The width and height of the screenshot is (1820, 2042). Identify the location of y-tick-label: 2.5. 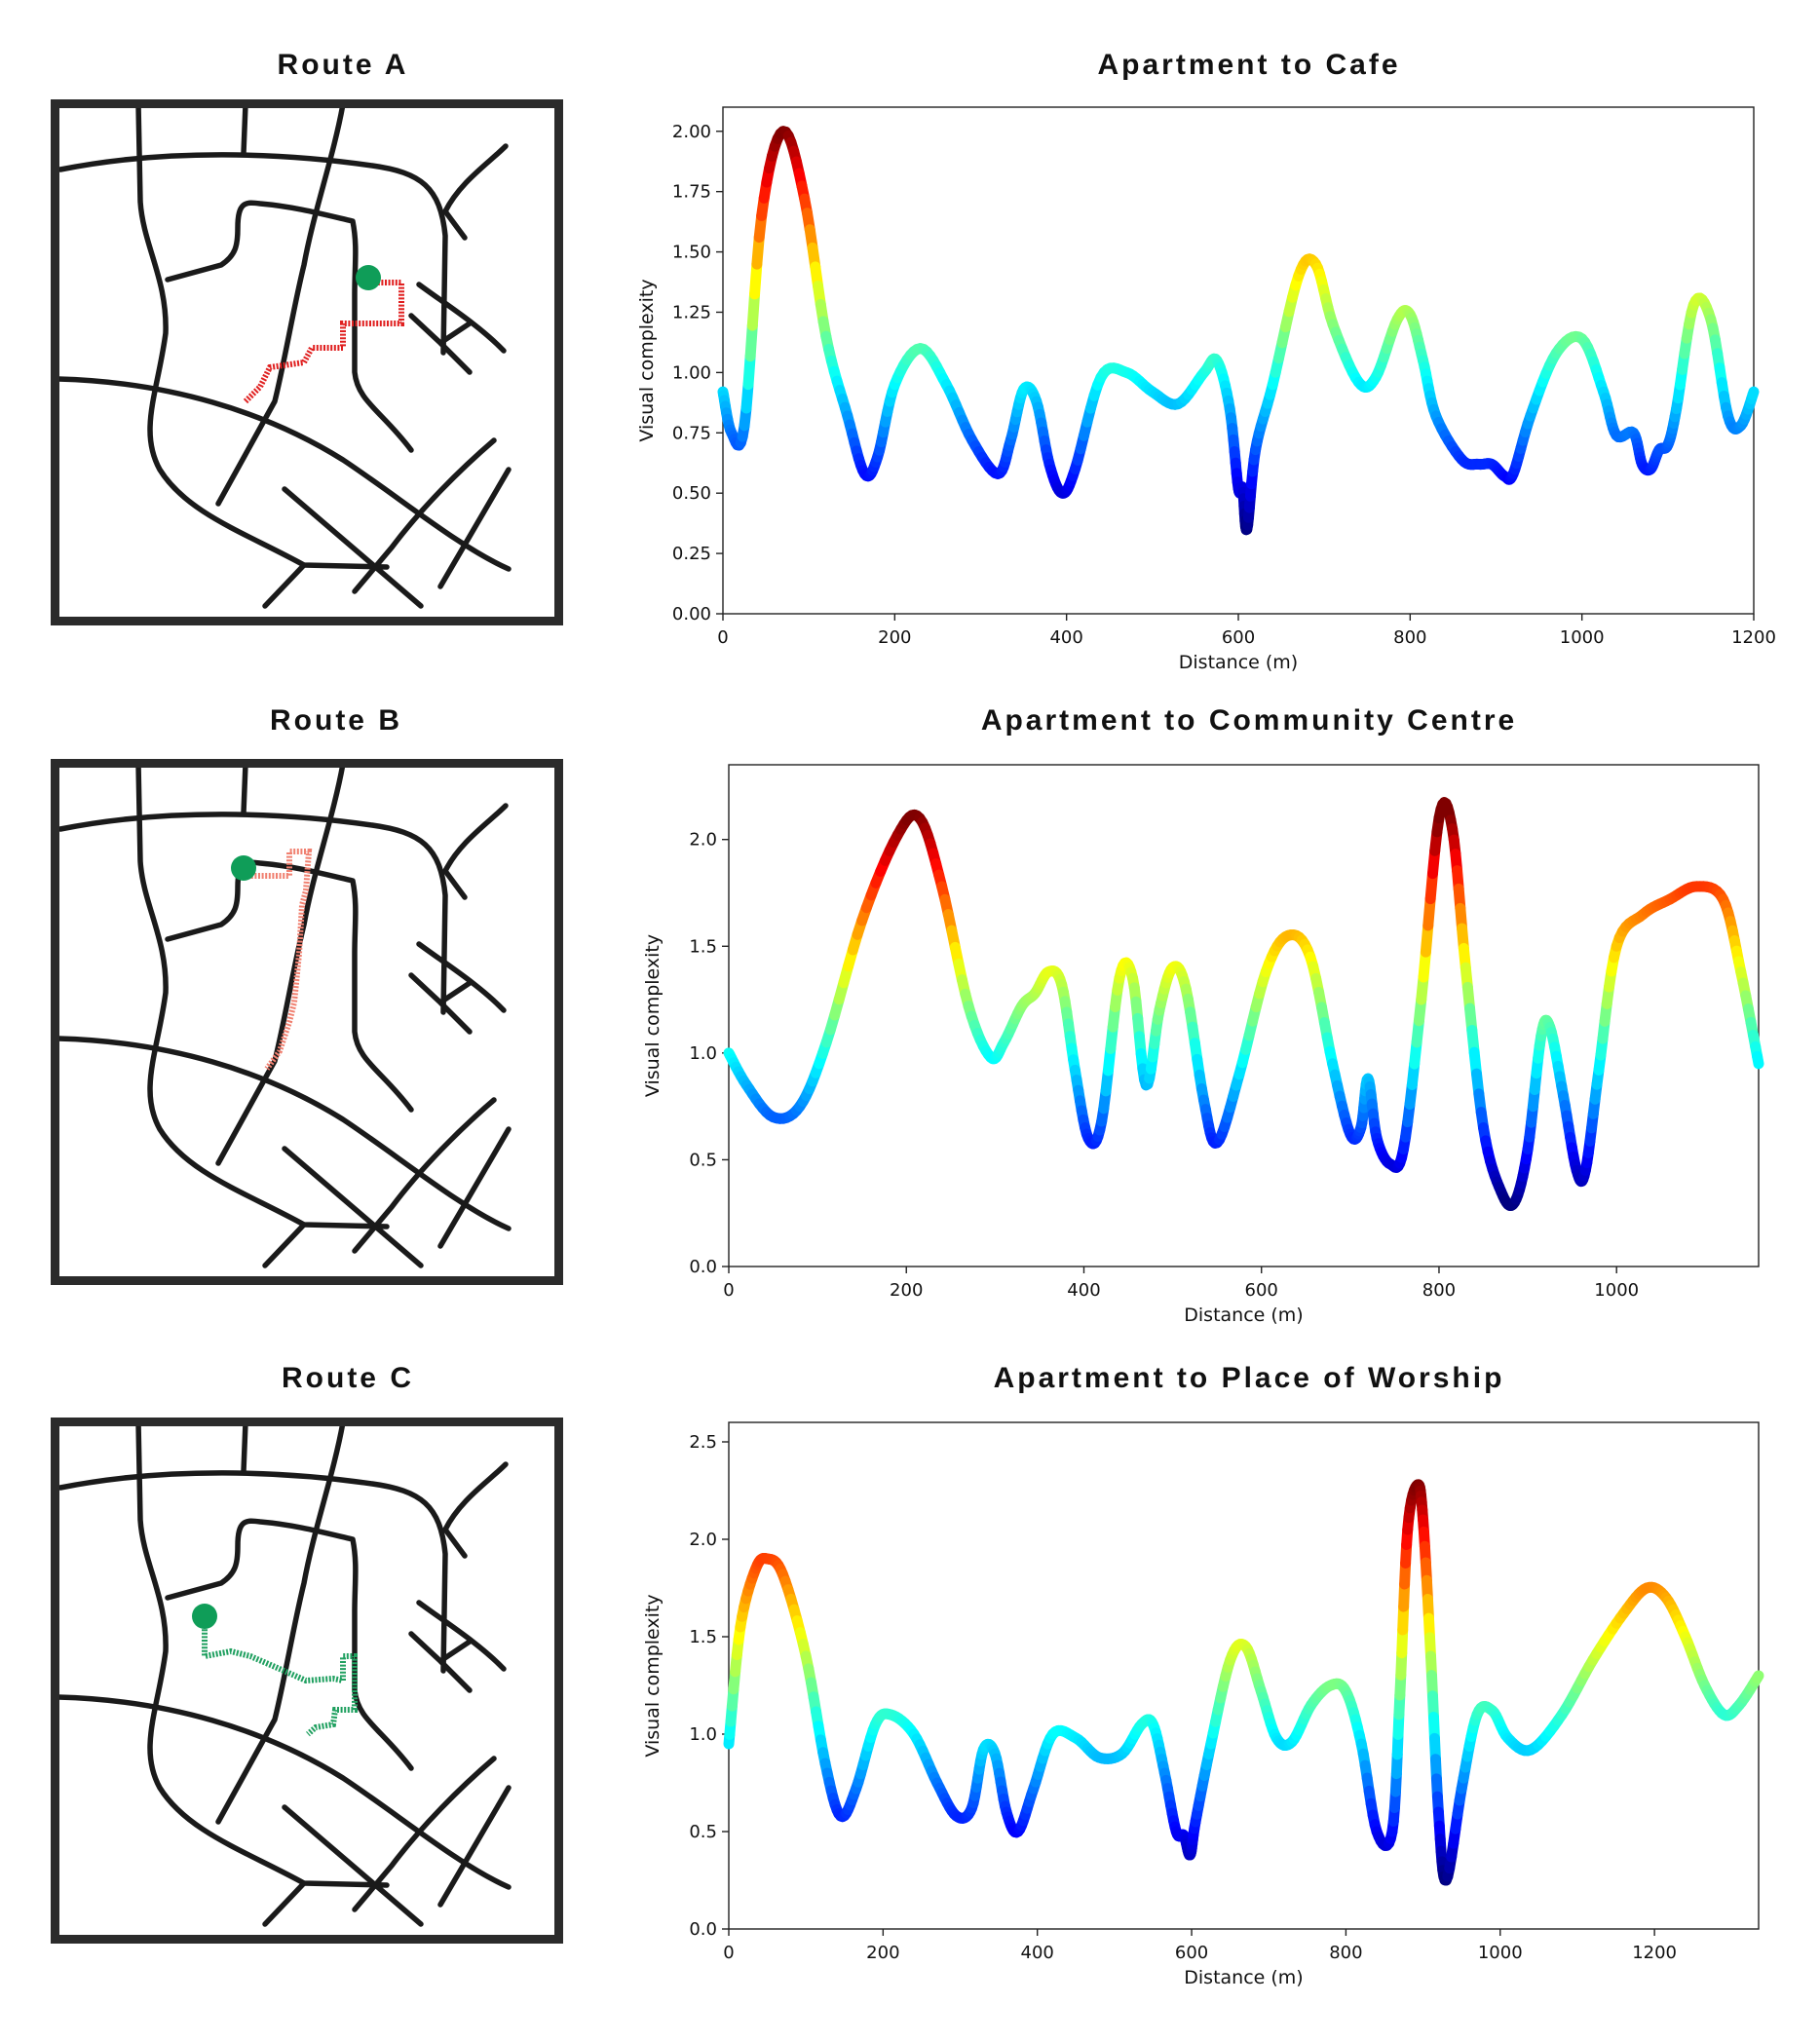
(703, 1443).